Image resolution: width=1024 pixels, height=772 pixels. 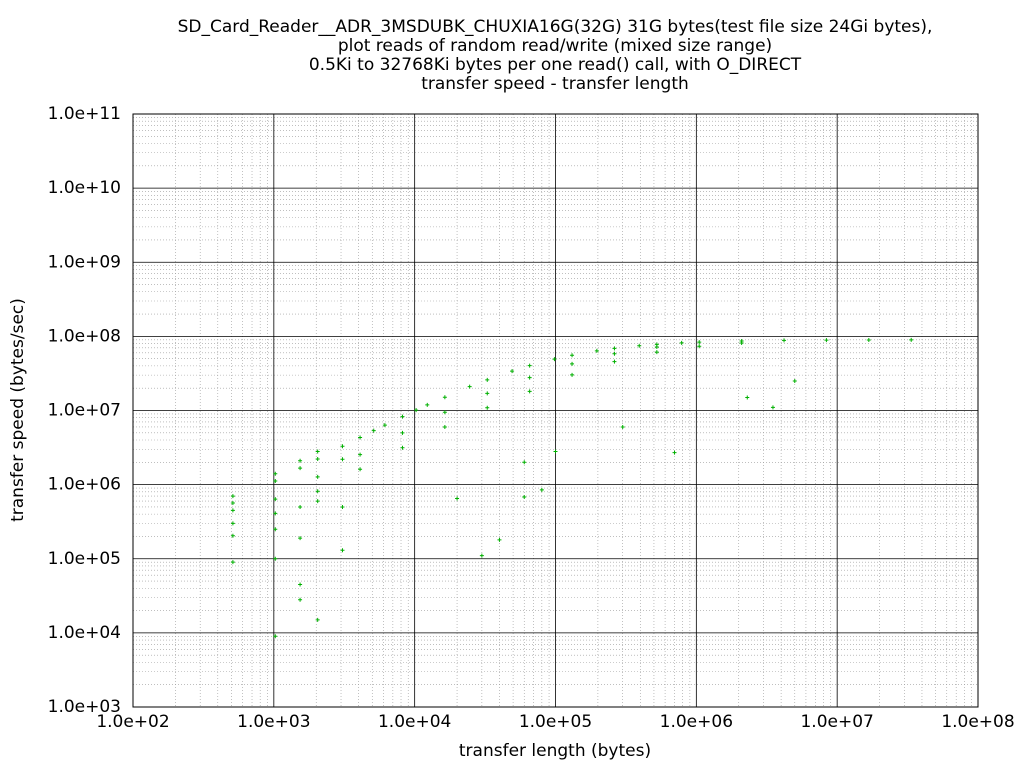 What do you see at coordinates (555, 751) in the screenshot?
I see `x-axis-label: transfer length (bytes)` at bounding box center [555, 751].